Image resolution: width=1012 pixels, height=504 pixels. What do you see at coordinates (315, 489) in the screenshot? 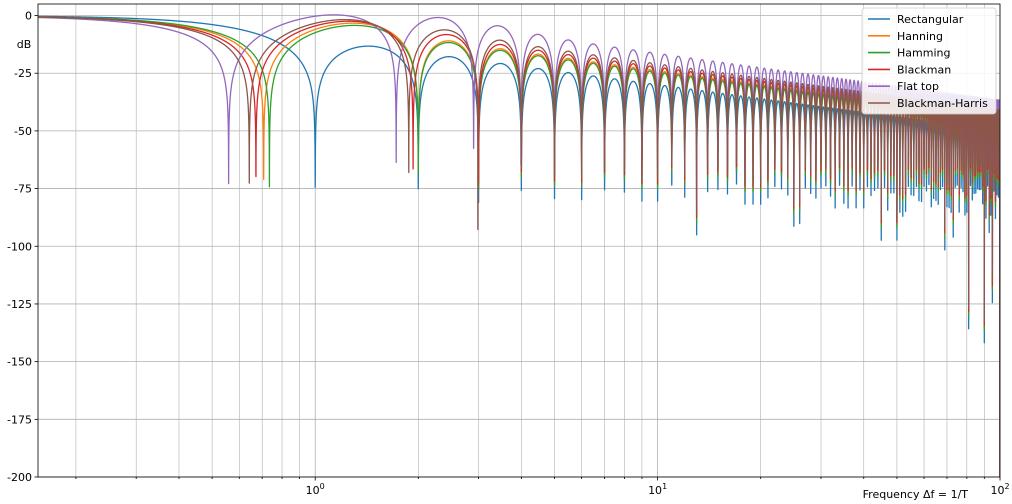
I see `x-tick-label: 10⁰` at bounding box center [315, 489].